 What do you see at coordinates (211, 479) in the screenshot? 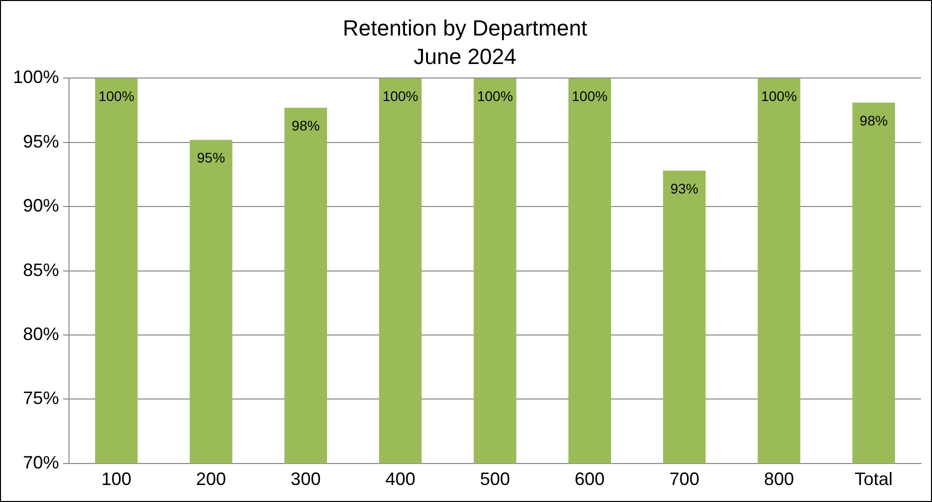
I see `x-tick-label: 200` at bounding box center [211, 479].